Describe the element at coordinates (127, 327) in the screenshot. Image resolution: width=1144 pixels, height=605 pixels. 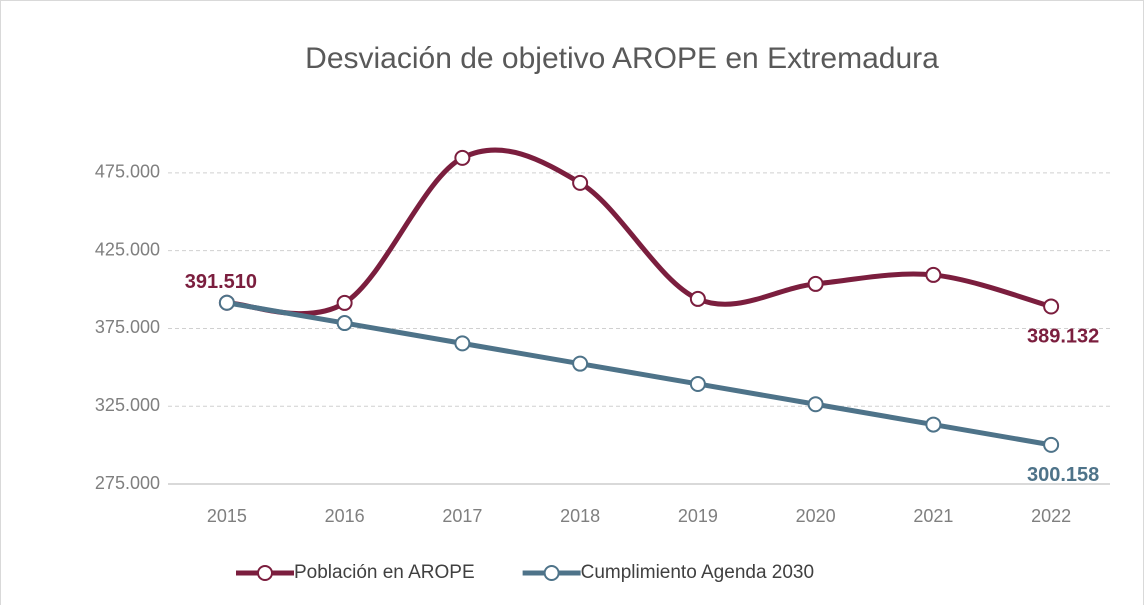
I see `y-tick-label: 375.000` at that location.